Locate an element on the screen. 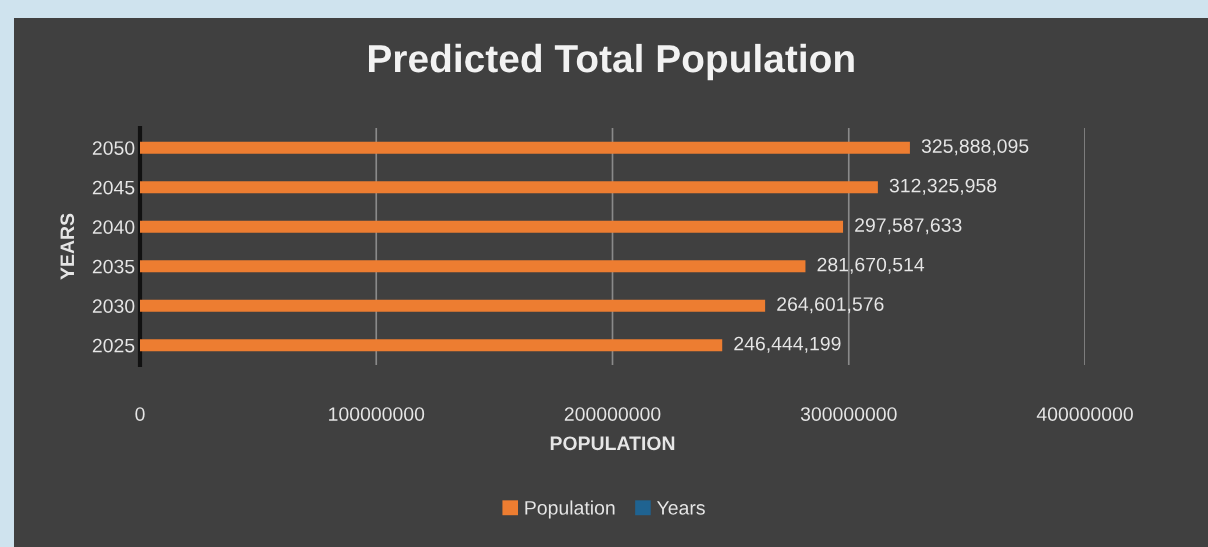 The height and width of the screenshot is (547, 1208). data-label: 312,325,958 is located at coordinates (943, 186).